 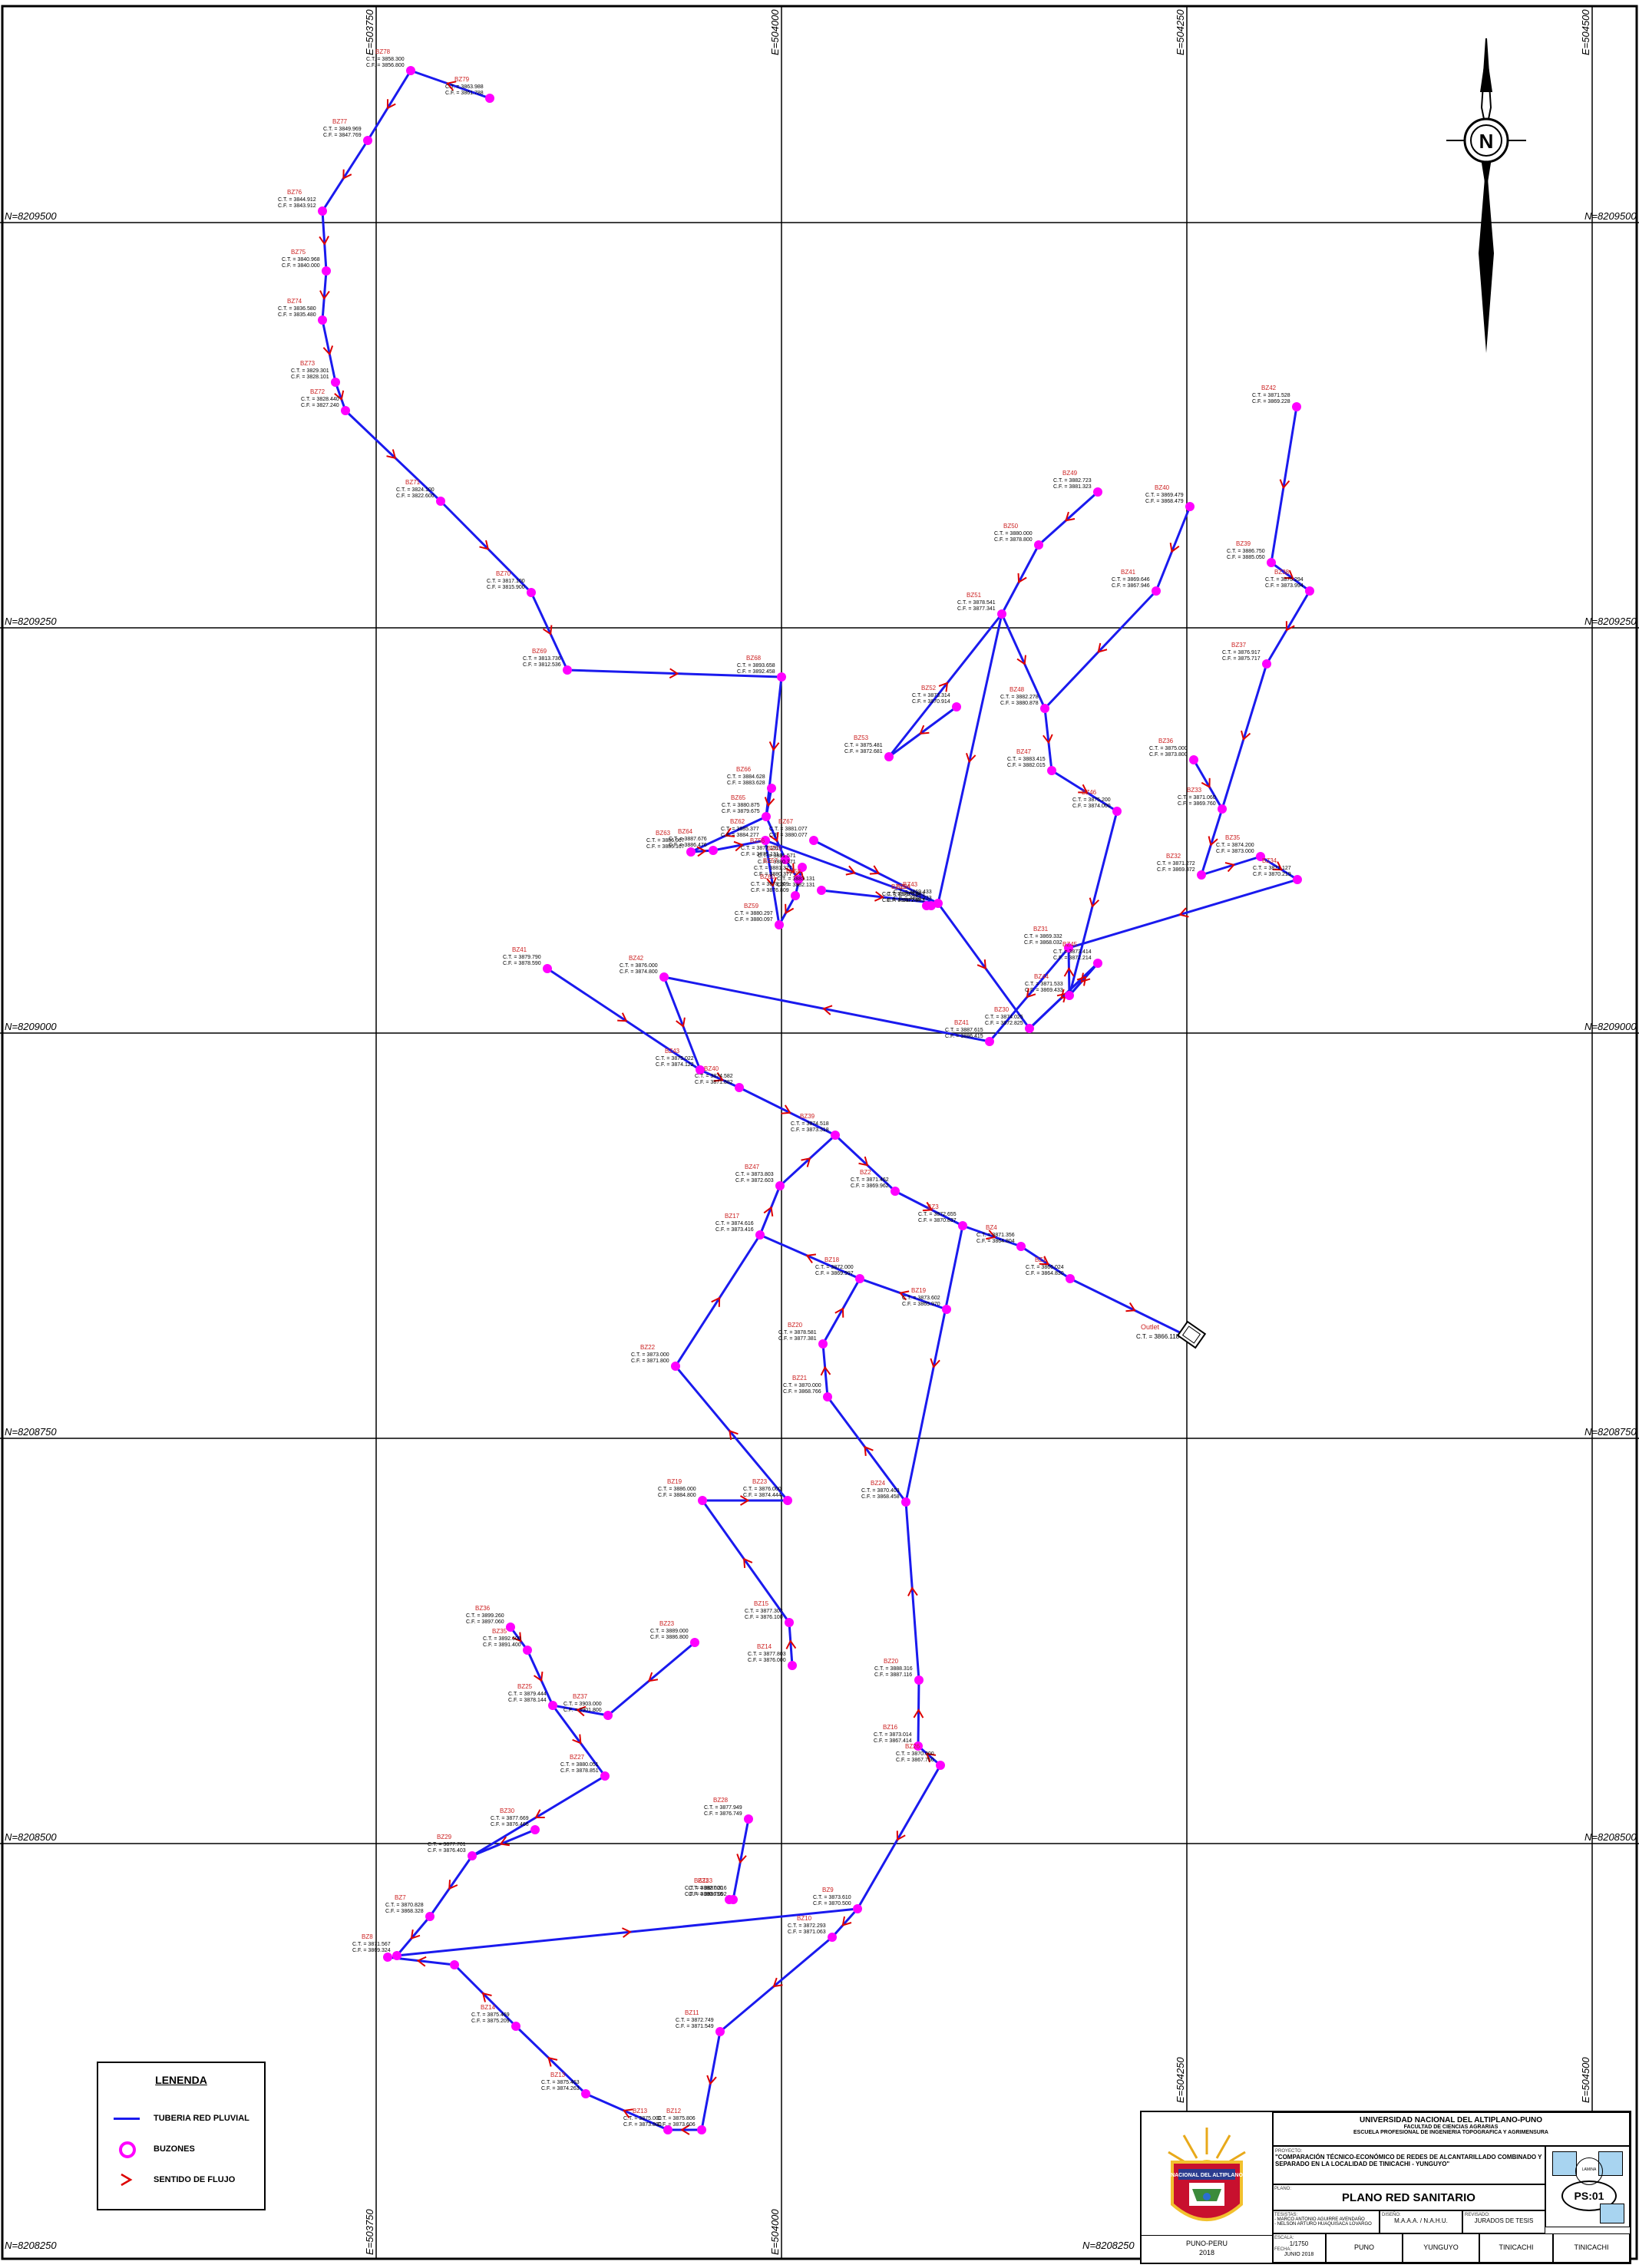 What do you see at coordinates (796, 886) in the screenshot?
I see `manhole-cf: C.F. = 3882.131` at bounding box center [796, 886].